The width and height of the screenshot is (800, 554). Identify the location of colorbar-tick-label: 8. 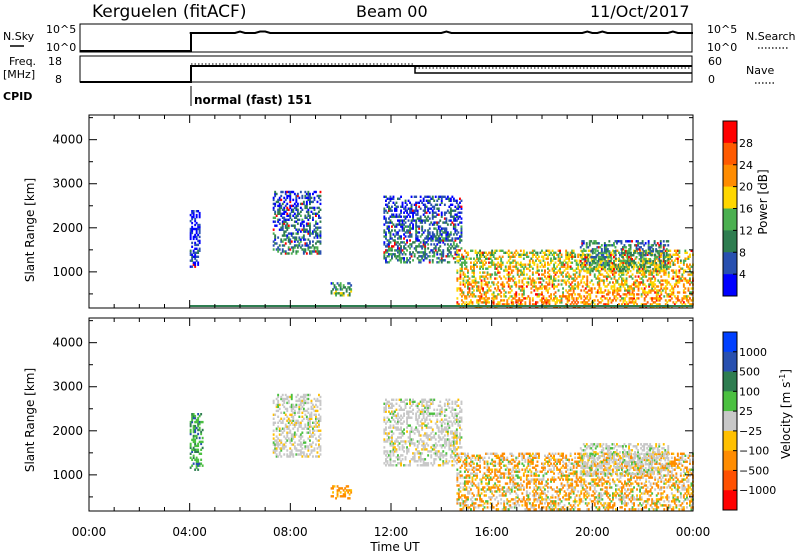
(742, 252).